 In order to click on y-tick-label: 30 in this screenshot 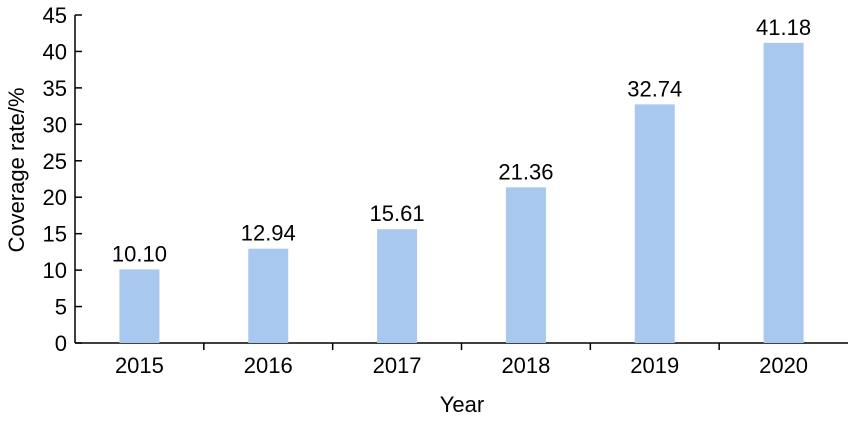, I will do `click(55, 124)`.